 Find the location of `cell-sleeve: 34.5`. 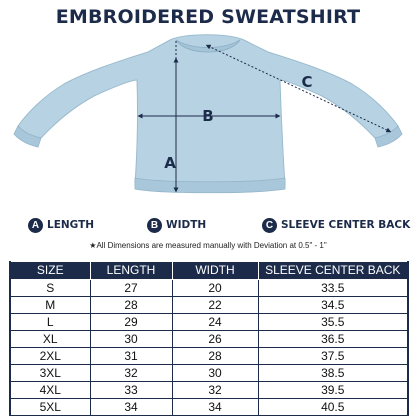

cell-sleeve: 34.5 is located at coordinates (333, 305).